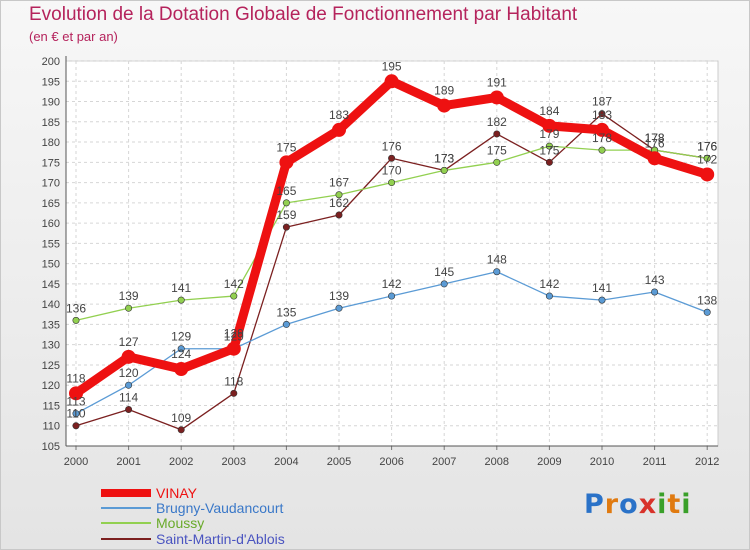  Describe the element at coordinates (181, 354) in the screenshot. I see `data-label: 124` at that location.